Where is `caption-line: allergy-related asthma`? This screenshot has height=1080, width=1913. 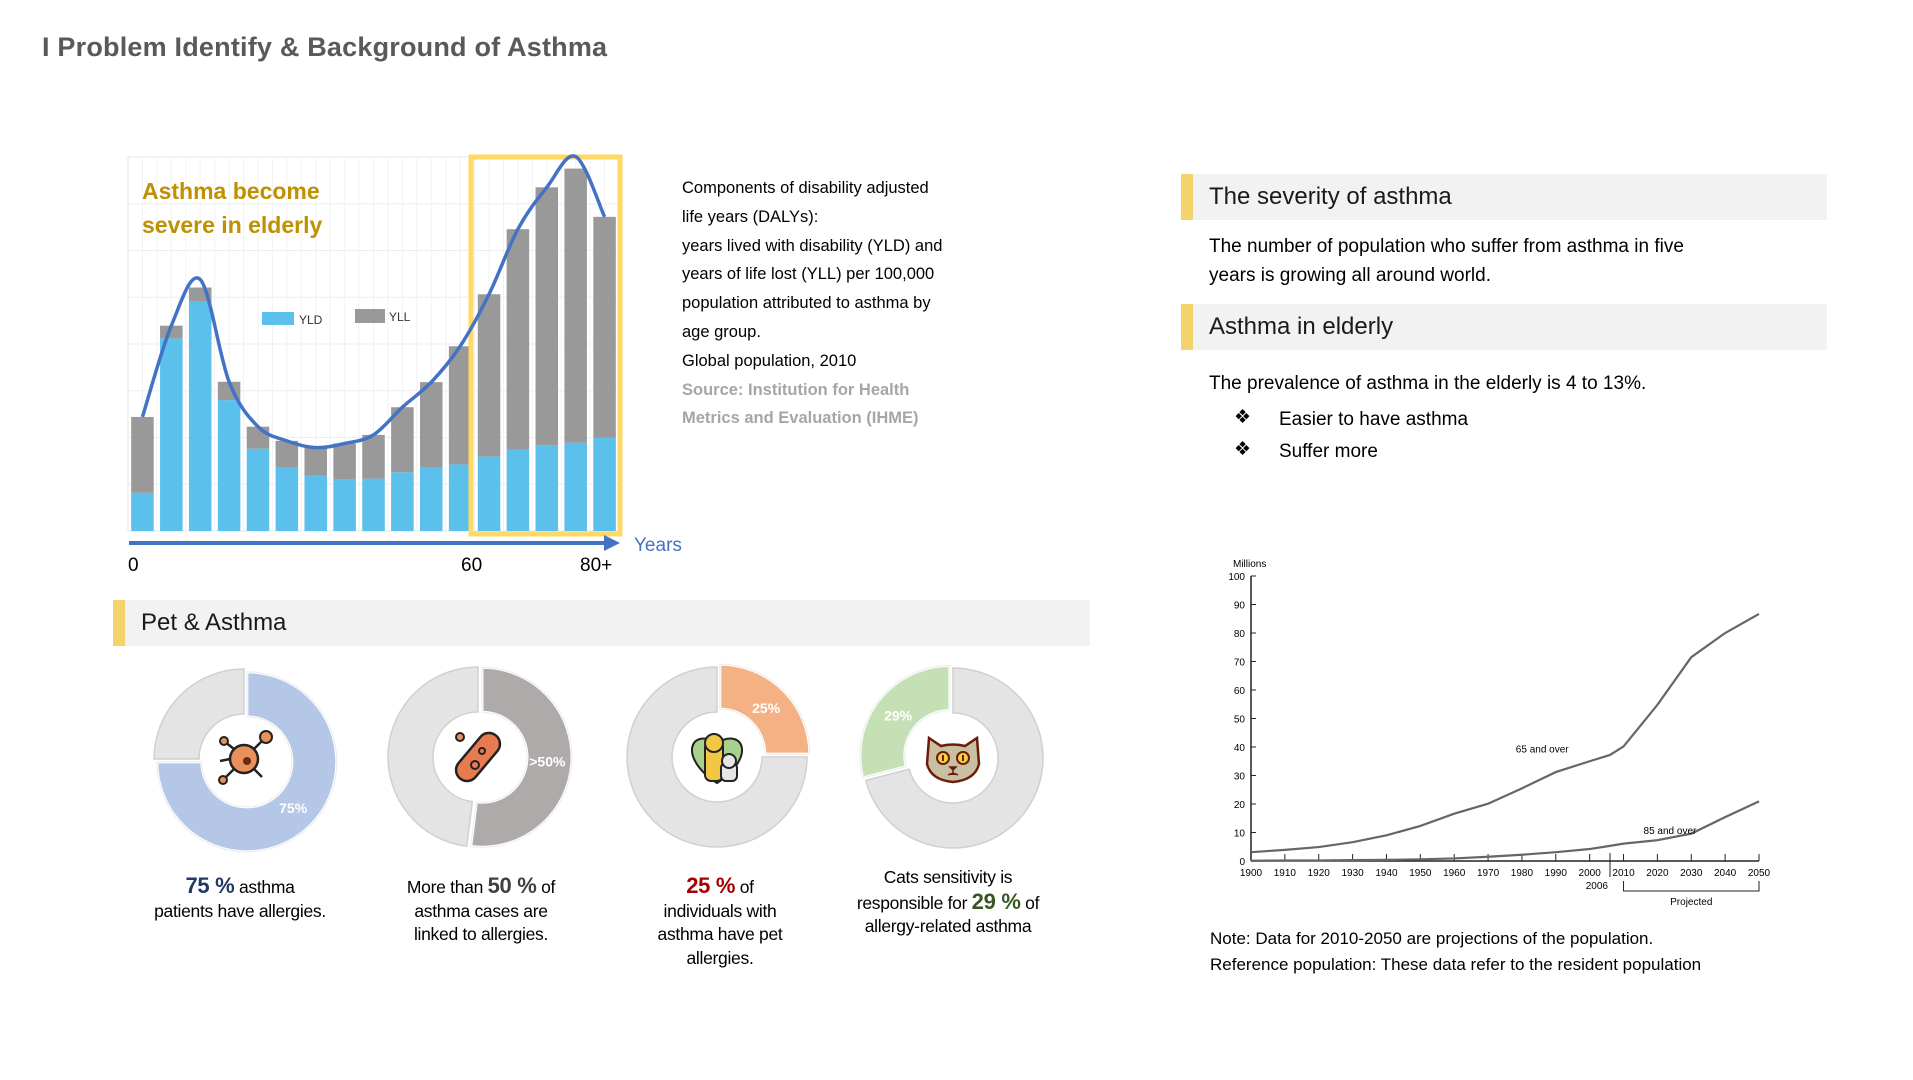 caption-line: allergy-related asthma is located at coordinates (948, 927).